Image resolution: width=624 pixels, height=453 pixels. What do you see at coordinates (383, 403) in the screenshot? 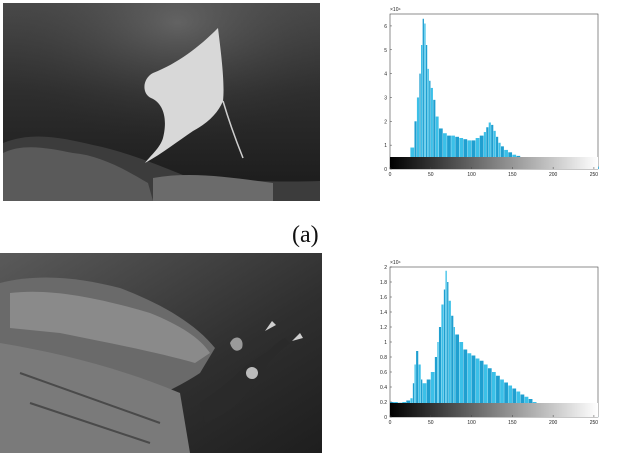
I see `y-tick-label: 0.2` at bounding box center [383, 403].